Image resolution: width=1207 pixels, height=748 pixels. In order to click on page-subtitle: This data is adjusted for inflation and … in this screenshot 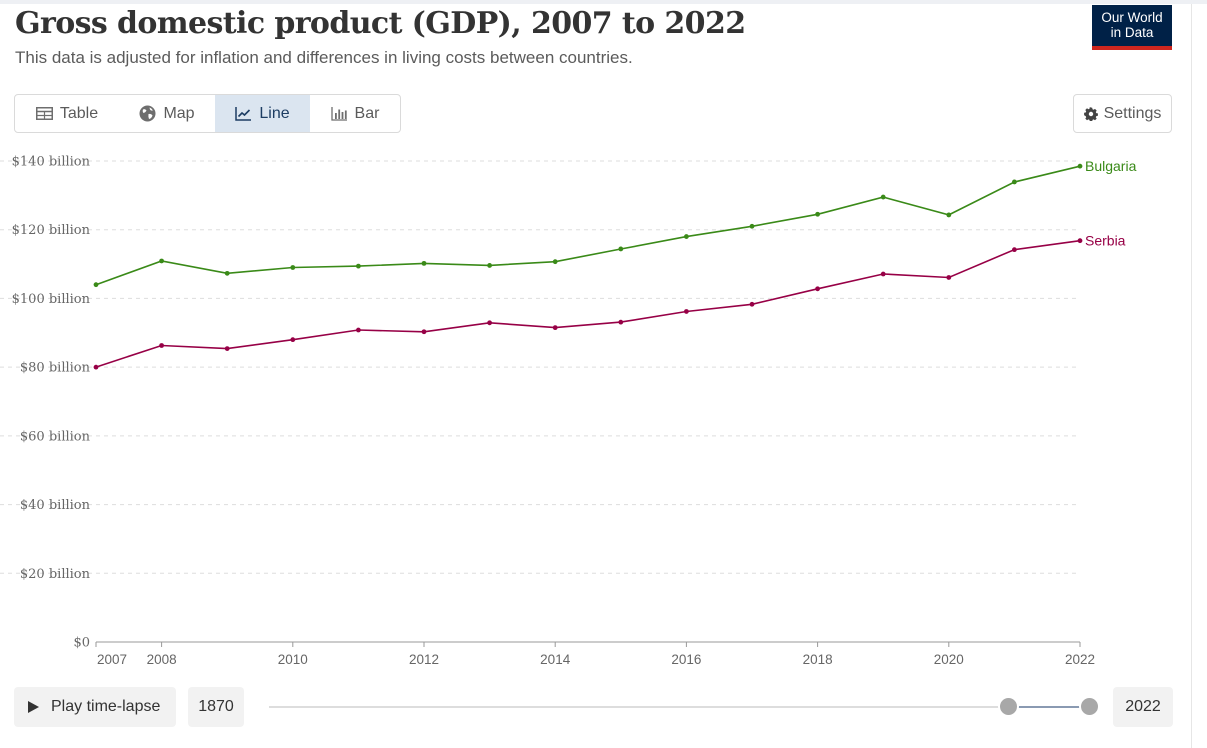, I will do `click(324, 57)`.